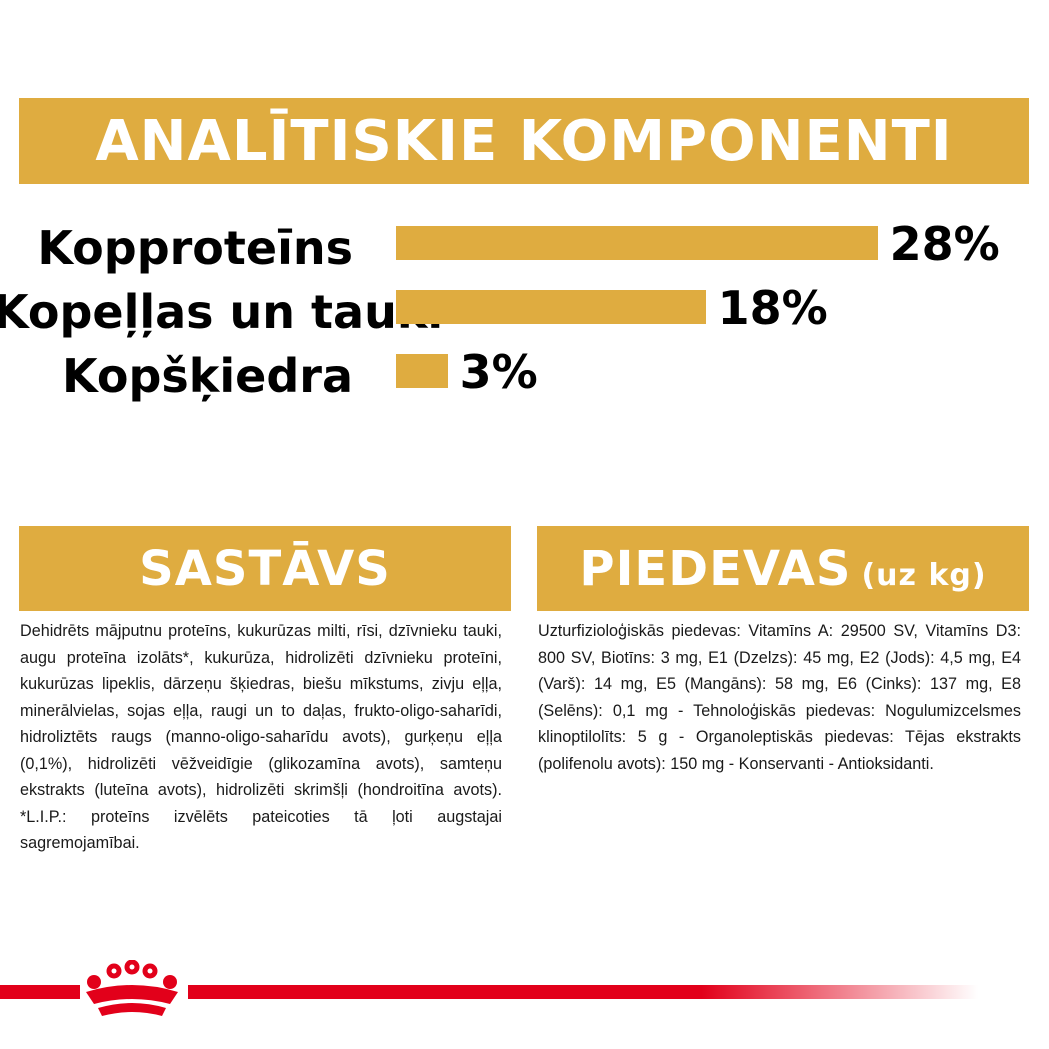 The width and height of the screenshot is (1049, 1049). What do you see at coordinates (40, 992) in the screenshot?
I see `brand-line-left` at bounding box center [40, 992].